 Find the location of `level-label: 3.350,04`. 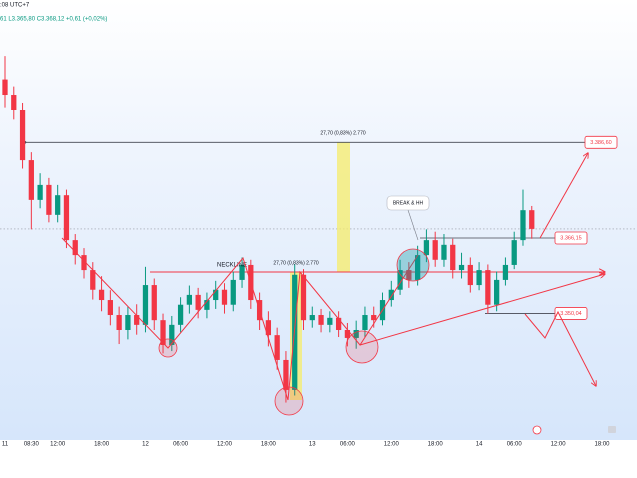

level-label: 3.350,04 is located at coordinates (570, 314).